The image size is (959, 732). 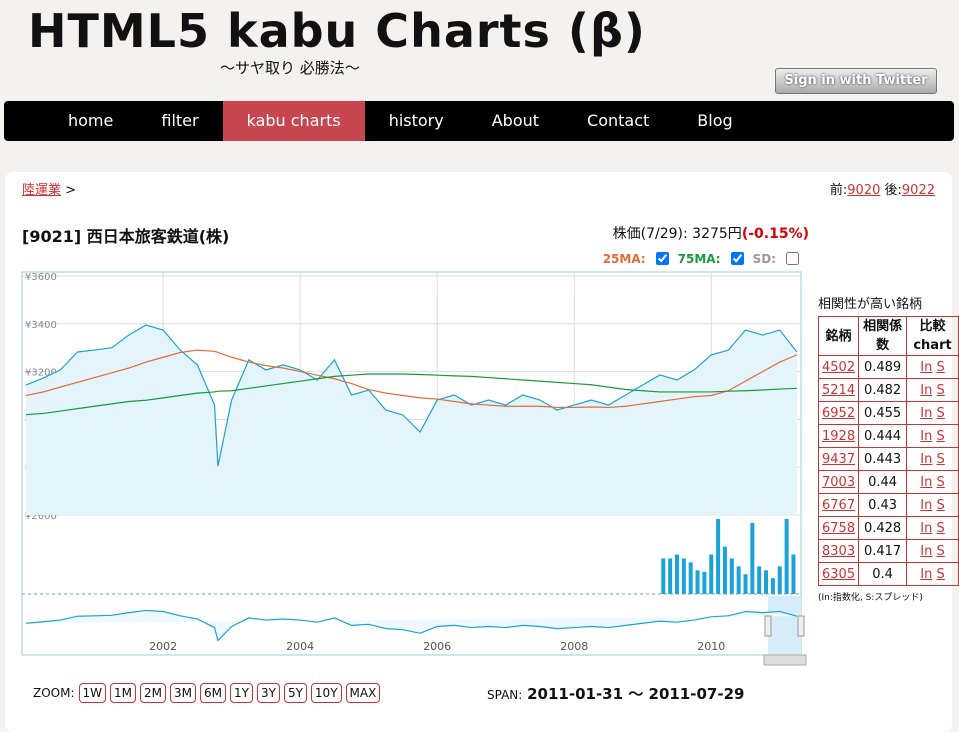 I want to click on breadcrumb-link: 陸運業, so click(x=42, y=190).